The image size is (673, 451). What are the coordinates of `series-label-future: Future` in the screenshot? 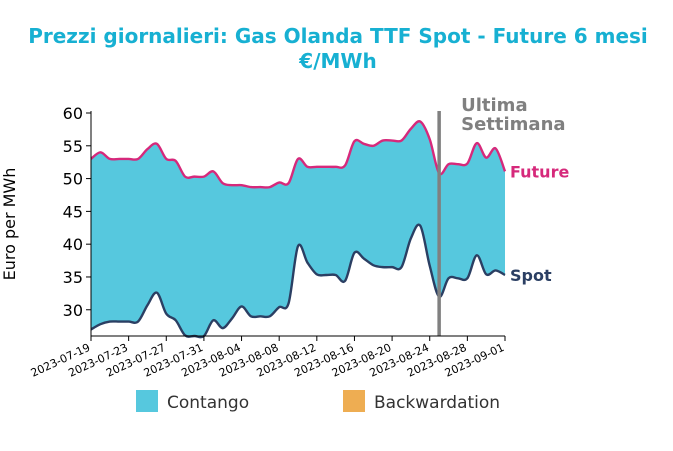 It's located at (539, 171).